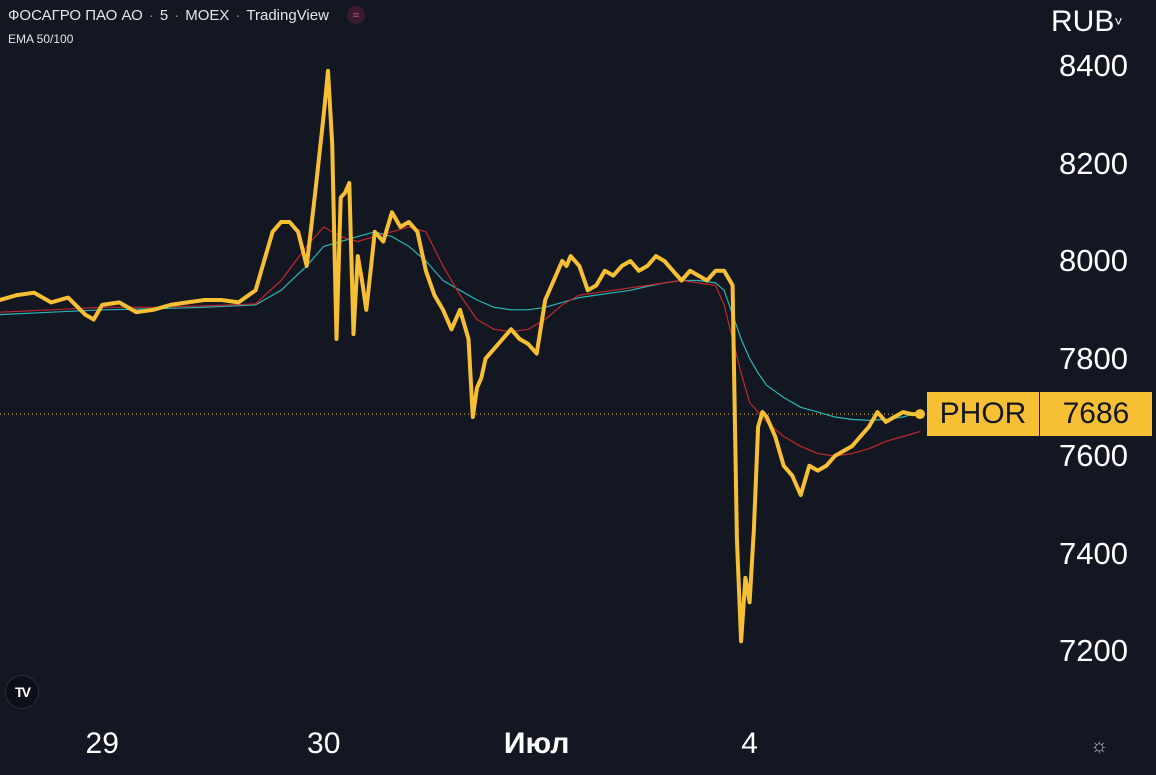 The image size is (1156, 775). What do you see at coordinates (920, 414) in the screenshot?
I see `last-price-point` at bounding box center [920, 414].